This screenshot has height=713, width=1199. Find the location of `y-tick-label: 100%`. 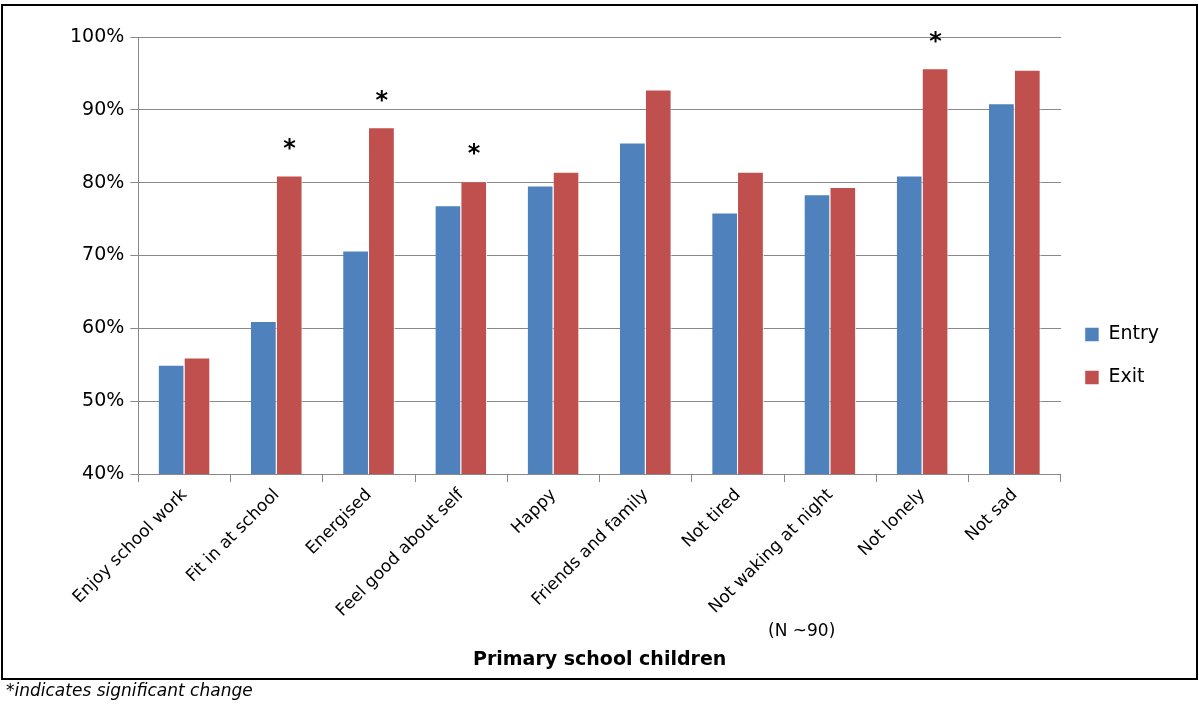

y-tick-label: 100% is located at coordinates (97, 34).